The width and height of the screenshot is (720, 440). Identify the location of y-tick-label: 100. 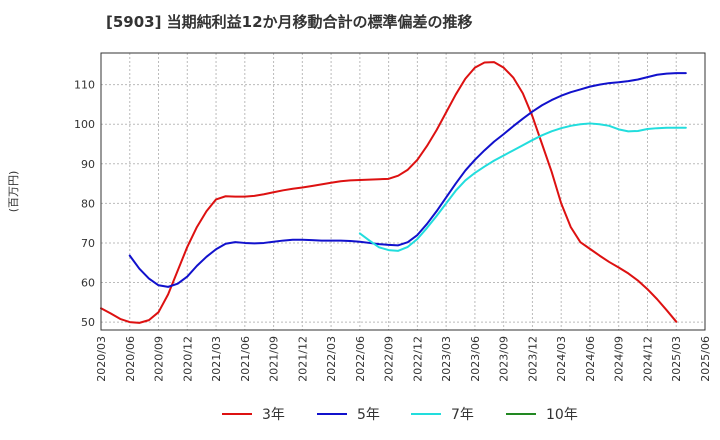
(84, 124).